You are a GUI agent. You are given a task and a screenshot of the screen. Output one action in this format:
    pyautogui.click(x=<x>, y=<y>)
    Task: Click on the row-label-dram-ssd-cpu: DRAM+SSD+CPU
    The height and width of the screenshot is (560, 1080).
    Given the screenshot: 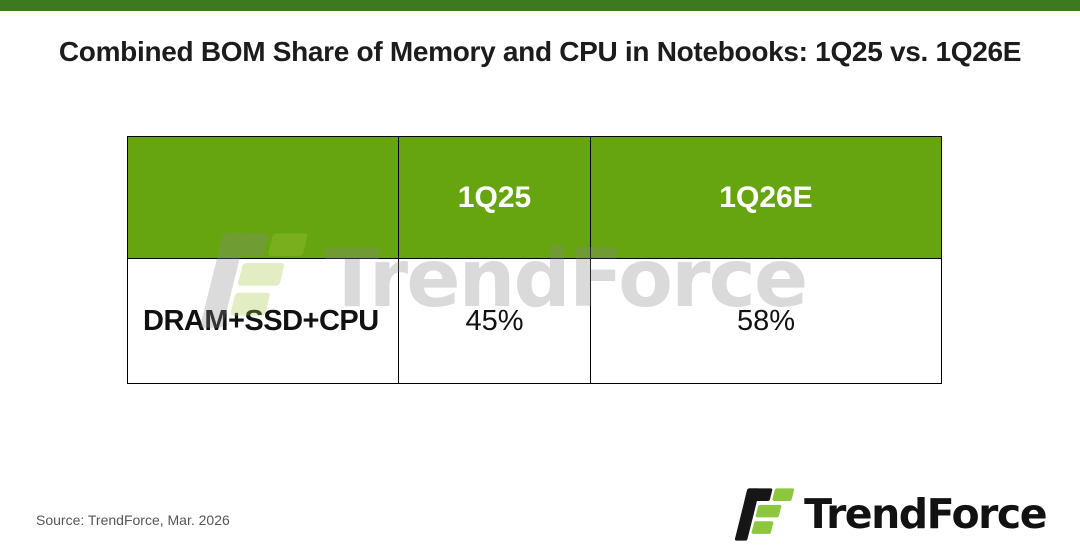 What is the action you would take?
    pyautogui.click(x=263, y=321)
    